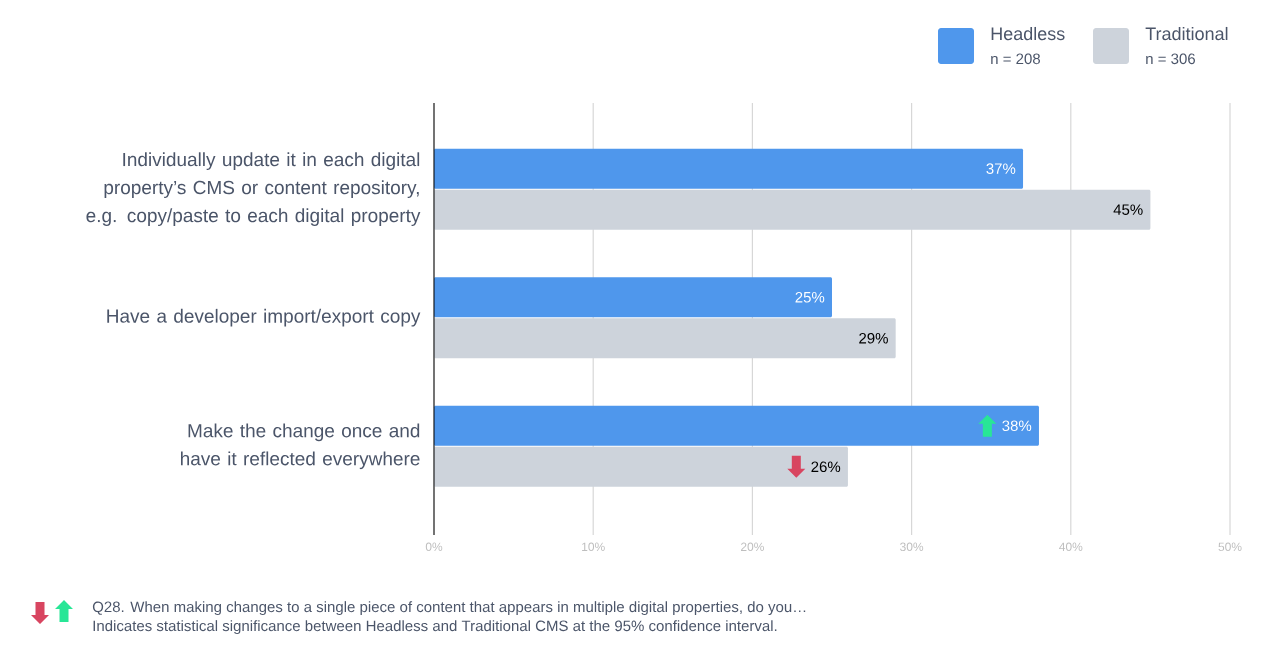 The height and width of the screenshot is (670, 1277). Describe the element at coordinates (1128, 209) in the screenshot. I see `data-label: 45%` at that location.